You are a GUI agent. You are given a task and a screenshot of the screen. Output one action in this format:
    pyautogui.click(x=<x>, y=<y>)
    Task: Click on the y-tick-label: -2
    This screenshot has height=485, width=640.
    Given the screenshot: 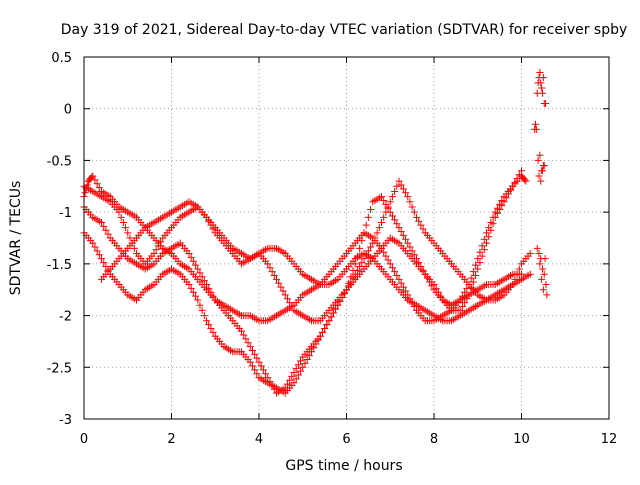 What is the action you would take?
    pyautogui.click(x=65, y=317)
    